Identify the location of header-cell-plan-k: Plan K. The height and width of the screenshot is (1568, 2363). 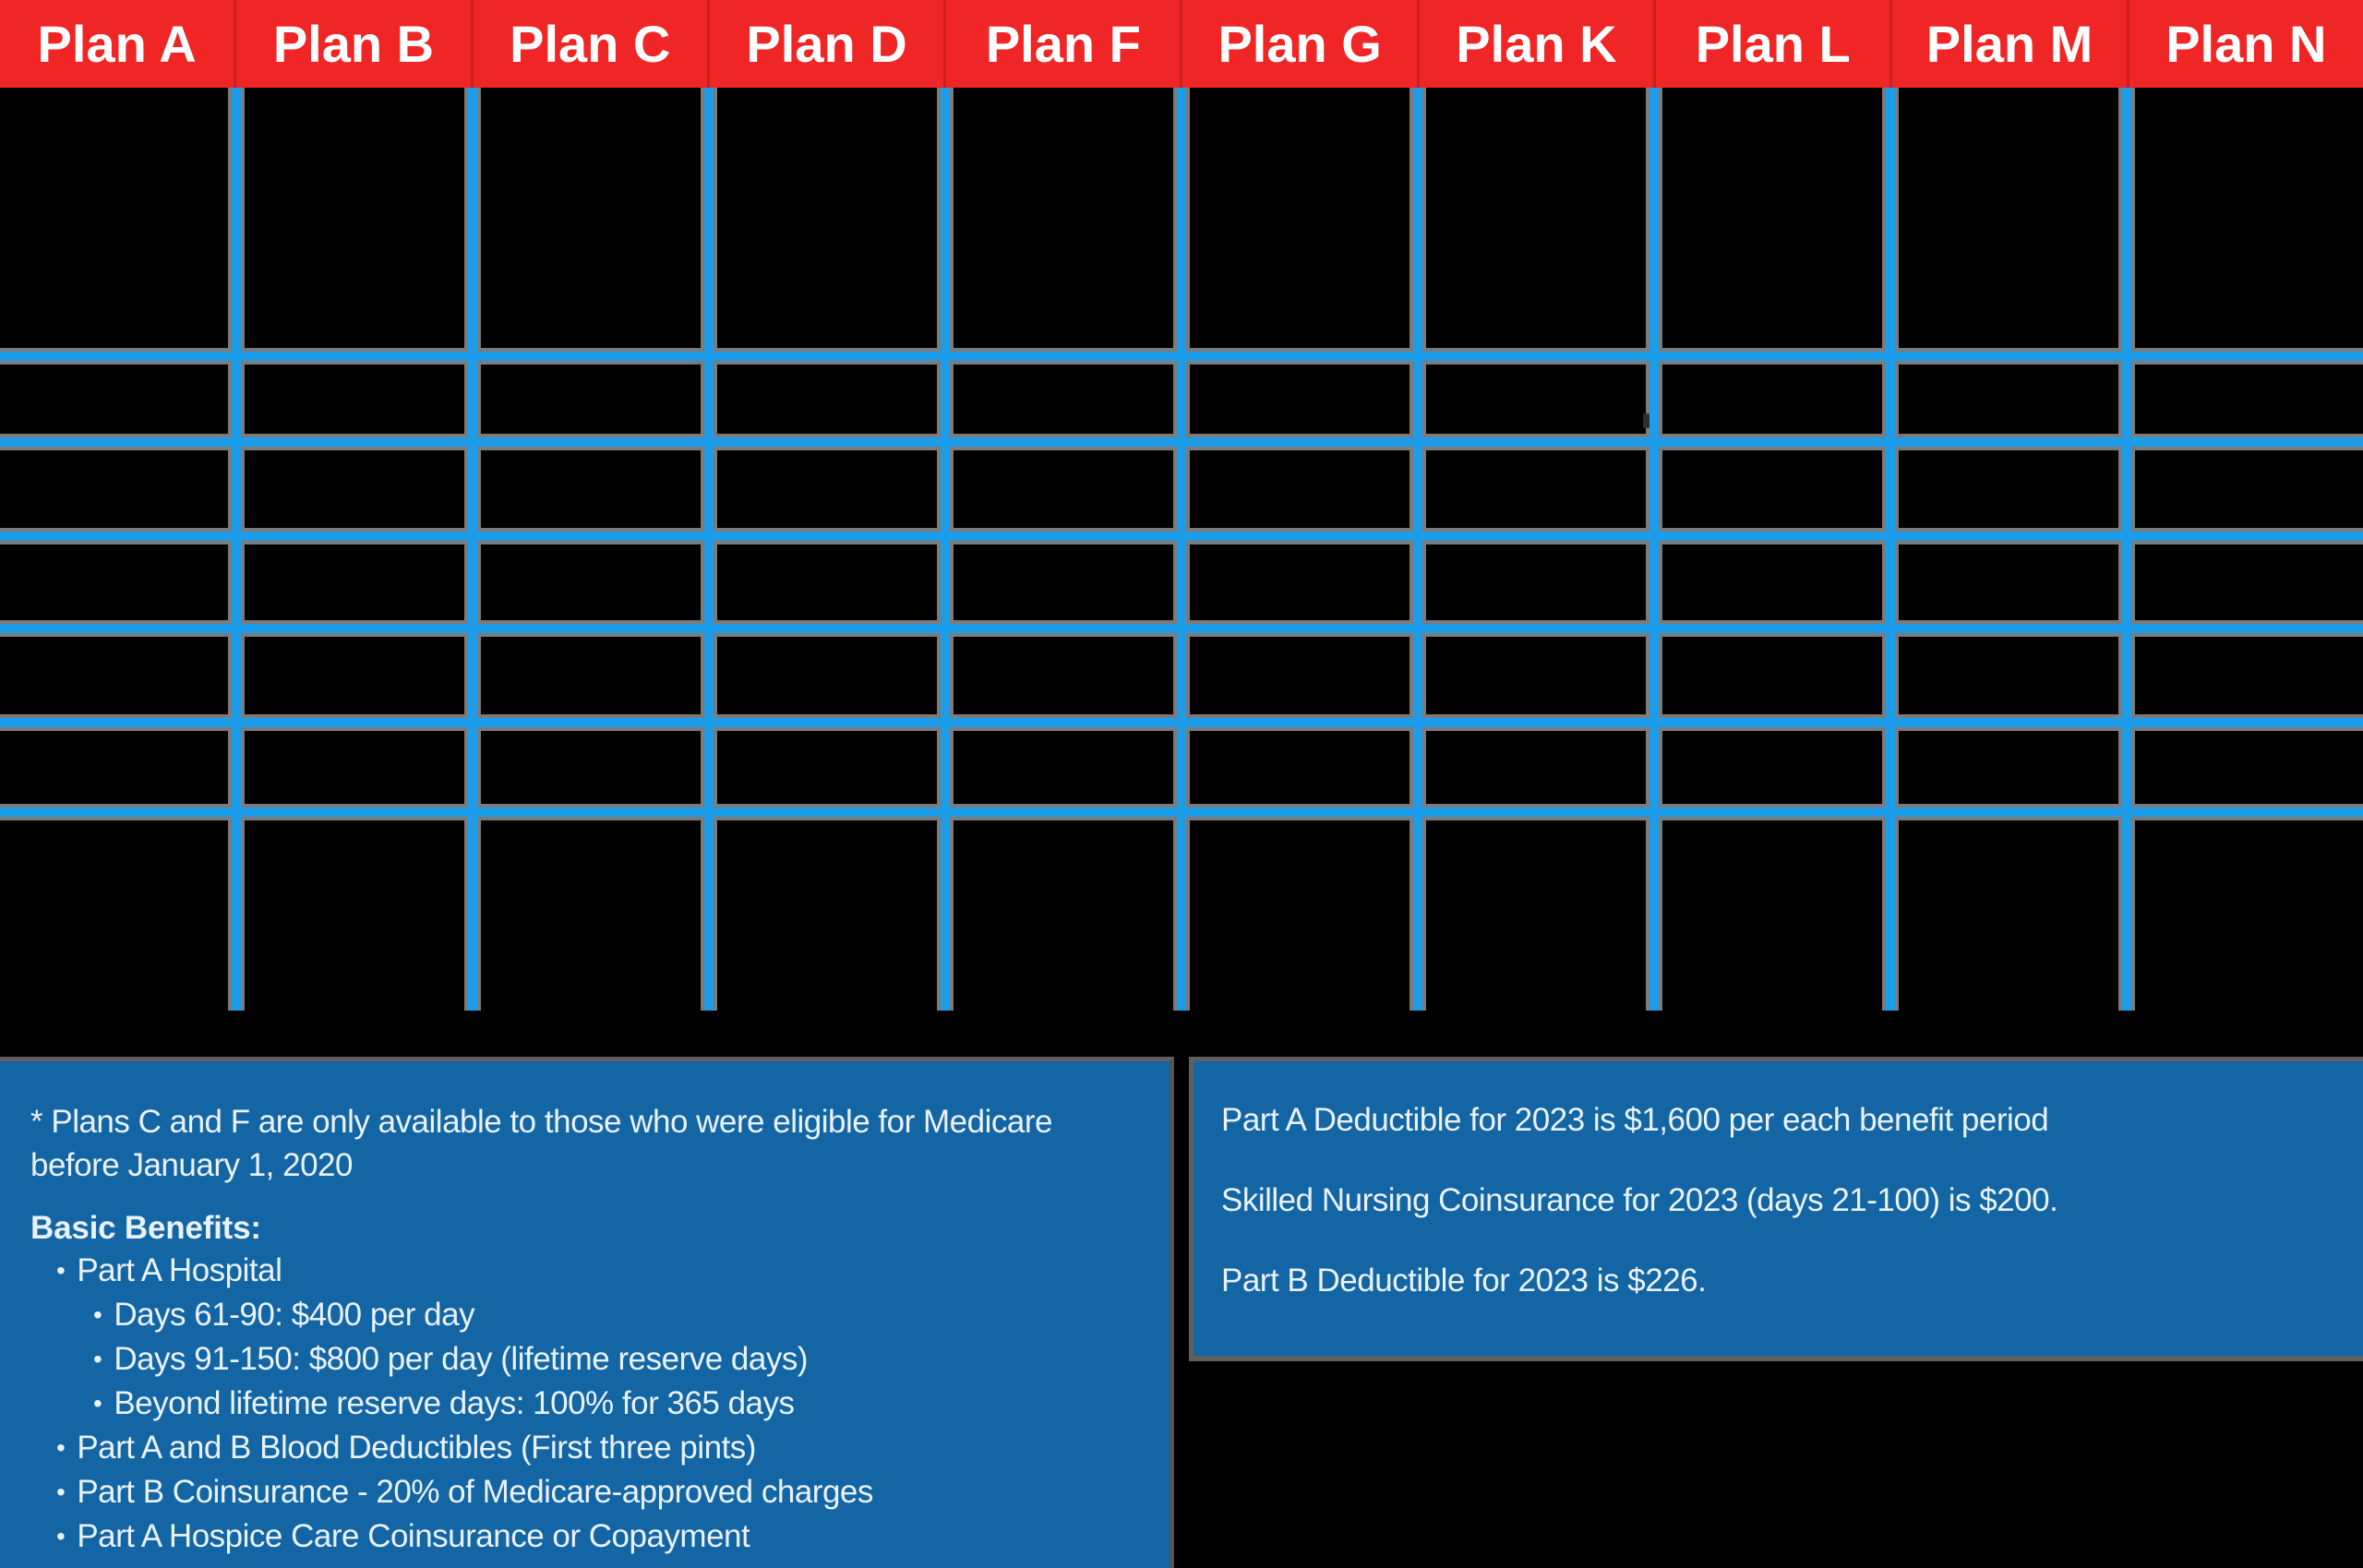
(1535, 44).